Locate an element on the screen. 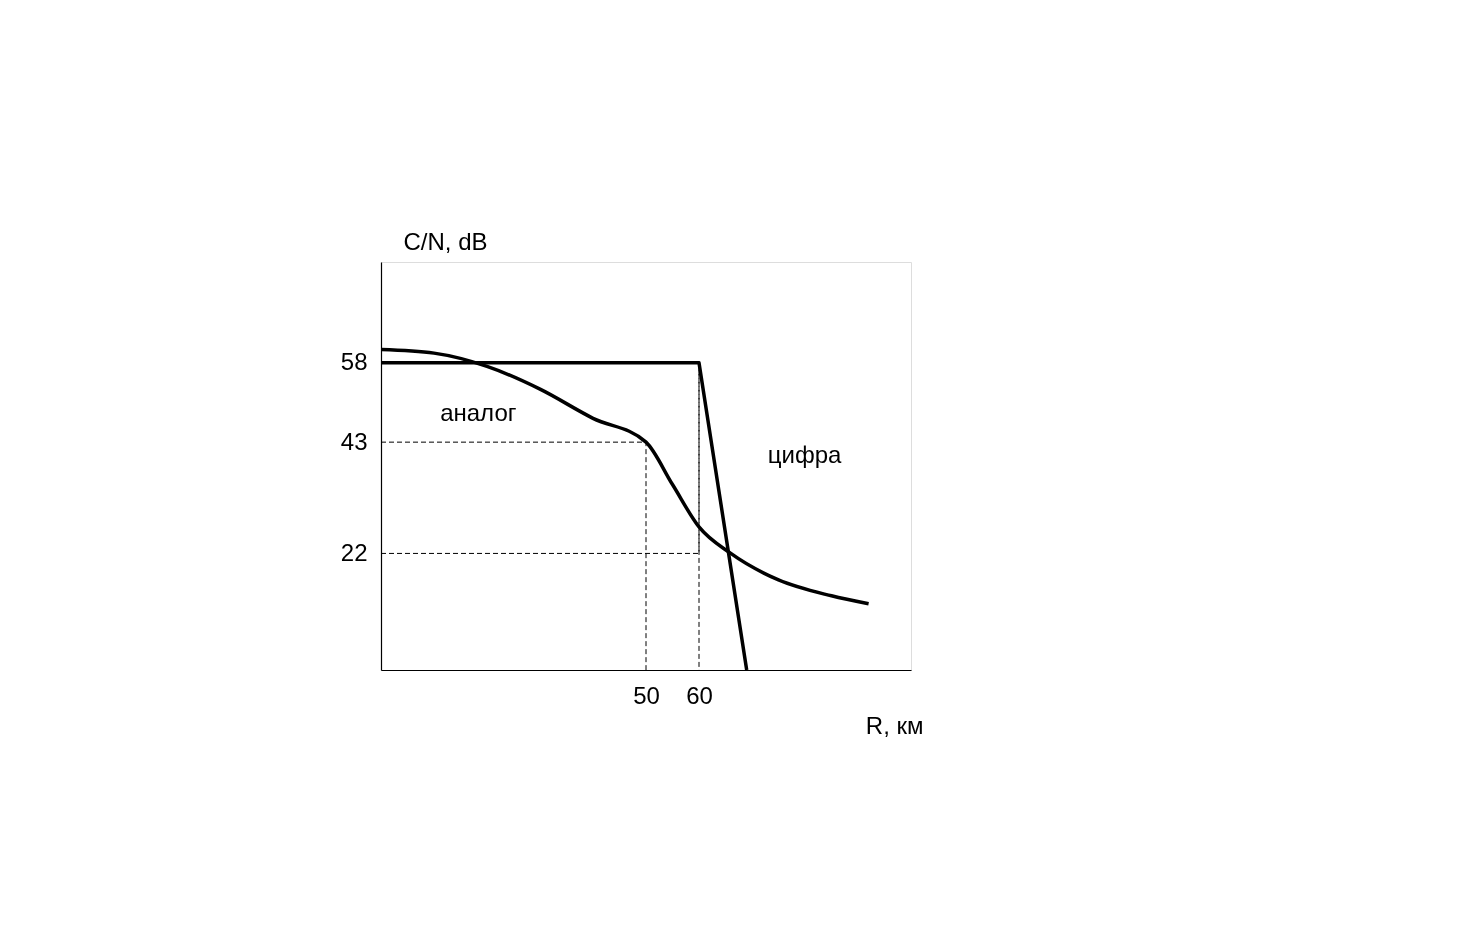 The height and width of the screenshot is (935, 1461). x-axis-title: R, км is located at coordinates (894, 725).